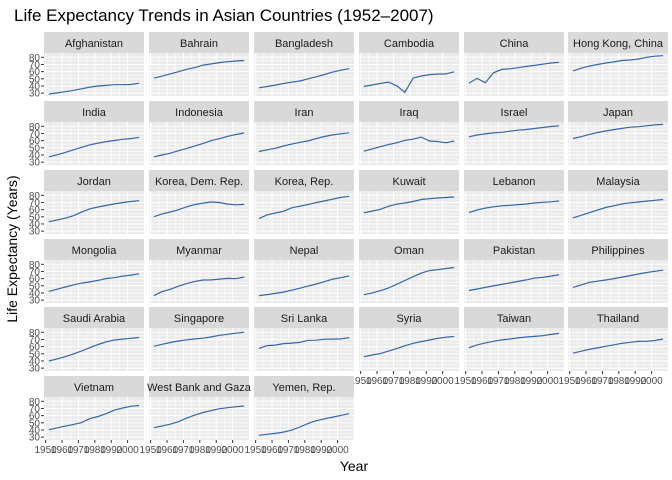 This screenshot has height=480, width=672. Describe the element at coordinates (514, 113) in the screenshot. I see `facet-title: Israel` at that location.